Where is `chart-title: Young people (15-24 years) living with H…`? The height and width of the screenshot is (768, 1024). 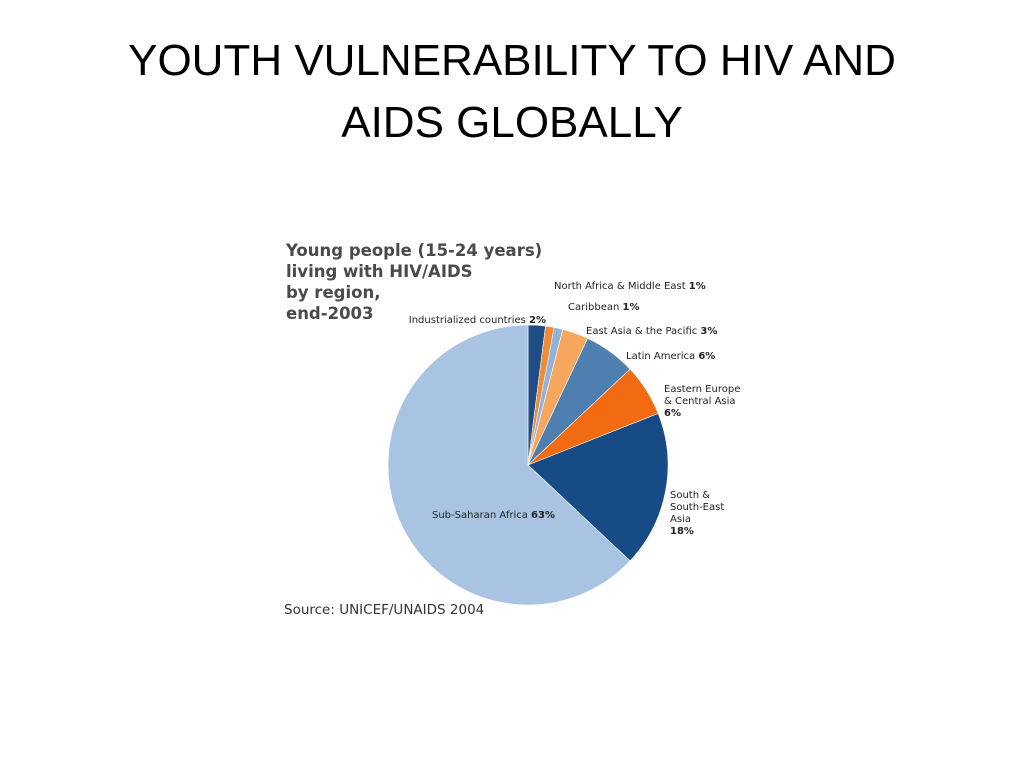 chart-title: Young people (15-24 years) living with H… is located at coordinates (414, 282).